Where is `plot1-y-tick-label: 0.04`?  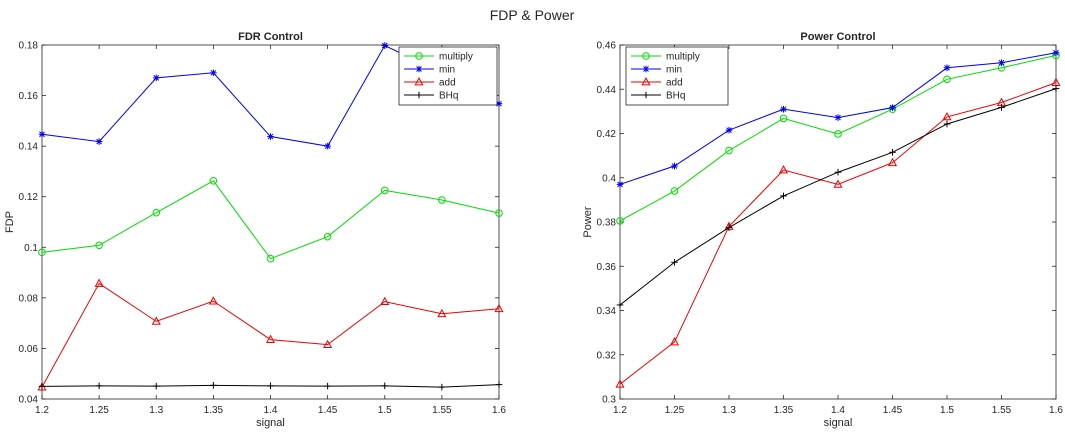
plot1-y-tick-label: 0.04 is located at coordinates (29, 400).